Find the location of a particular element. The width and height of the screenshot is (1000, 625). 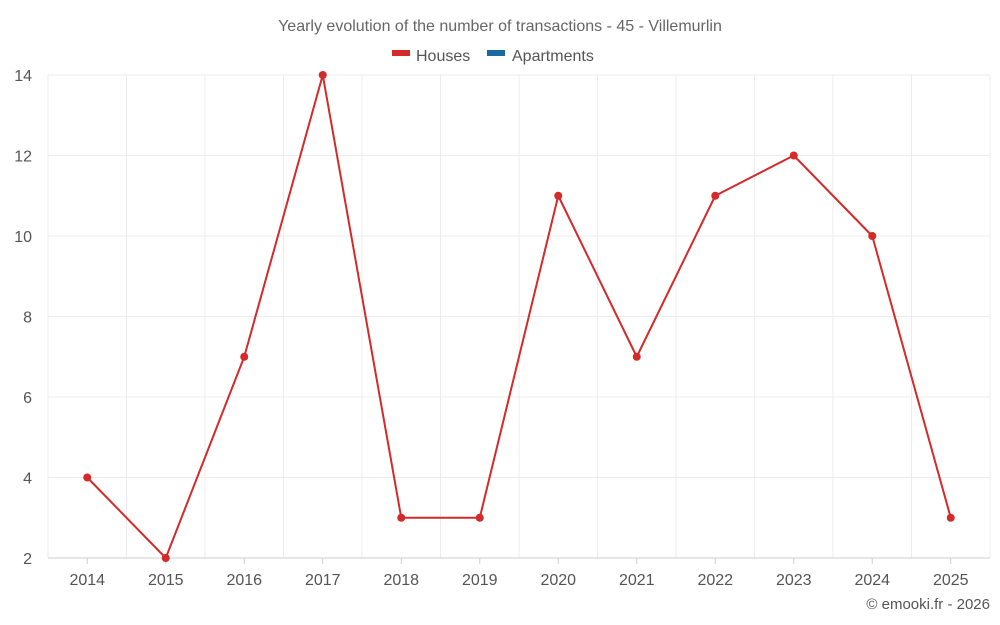

x-tick-label: 2025 is located at coordinates (951, 580).